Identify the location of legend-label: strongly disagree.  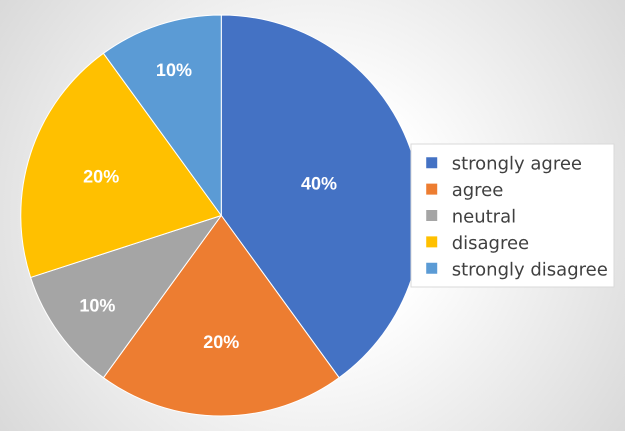
(530, 269).